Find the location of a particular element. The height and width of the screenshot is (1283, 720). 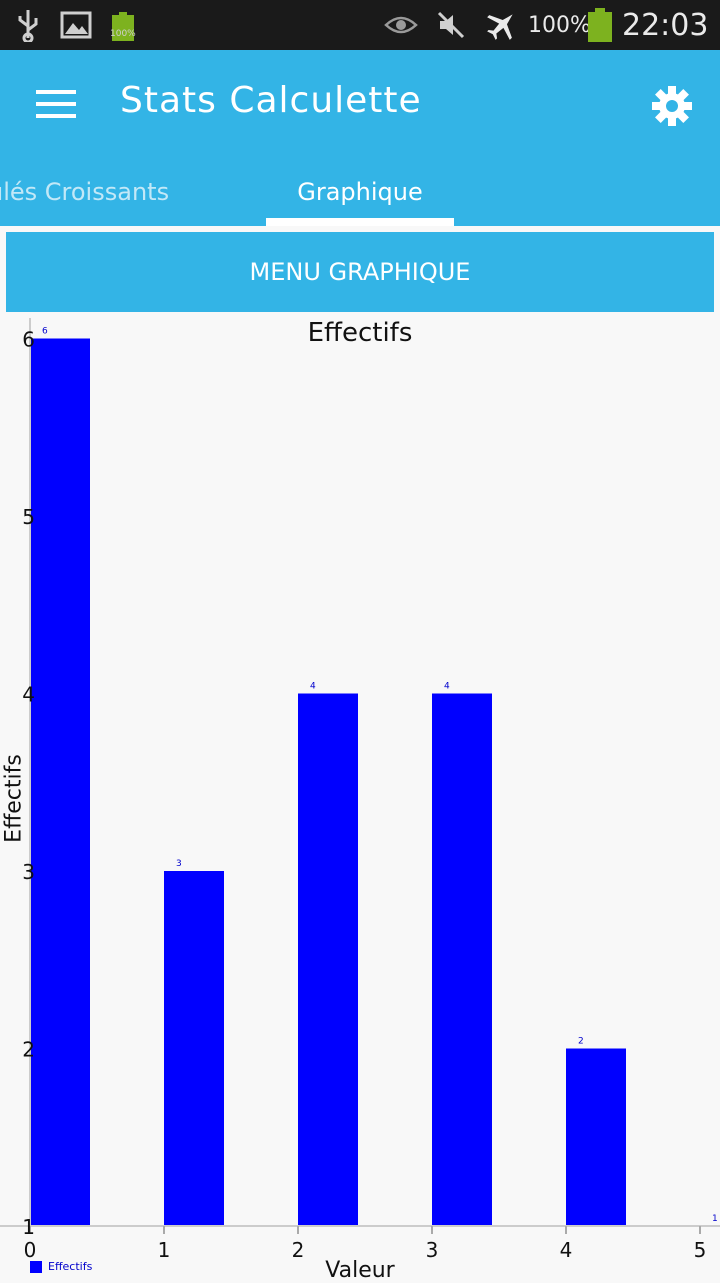

data-label-5: 1 is located at coordinates (715, 1219).